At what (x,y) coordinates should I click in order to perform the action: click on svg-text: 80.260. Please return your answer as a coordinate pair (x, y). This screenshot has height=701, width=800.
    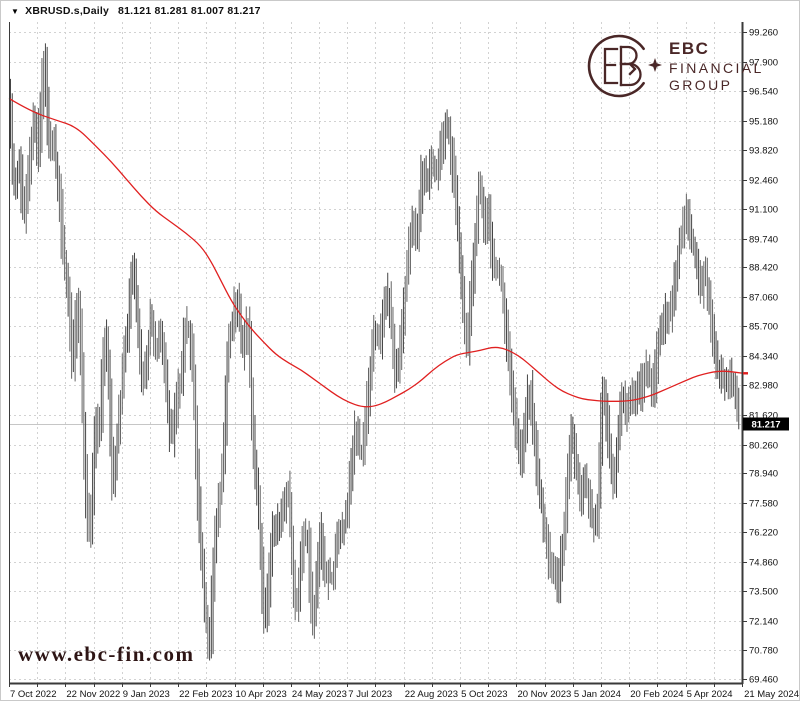
    Looking at the image, I should click on (763, 446).